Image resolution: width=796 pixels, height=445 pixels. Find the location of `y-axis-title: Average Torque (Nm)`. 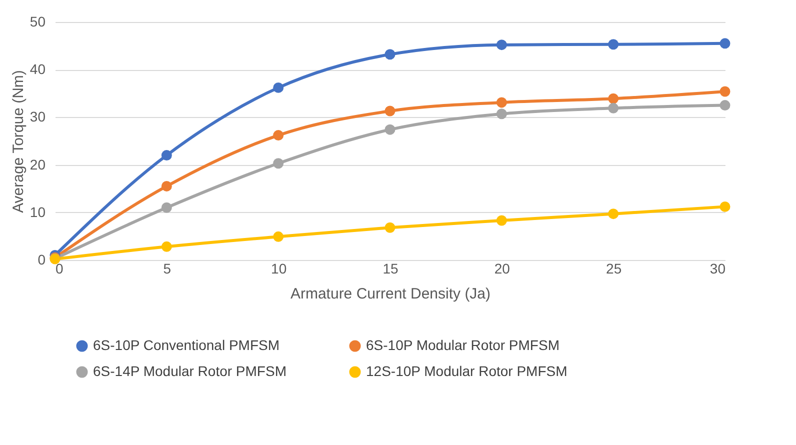

y-axis-title: Average Torque (Nm) is located at coordinates (18, 141).